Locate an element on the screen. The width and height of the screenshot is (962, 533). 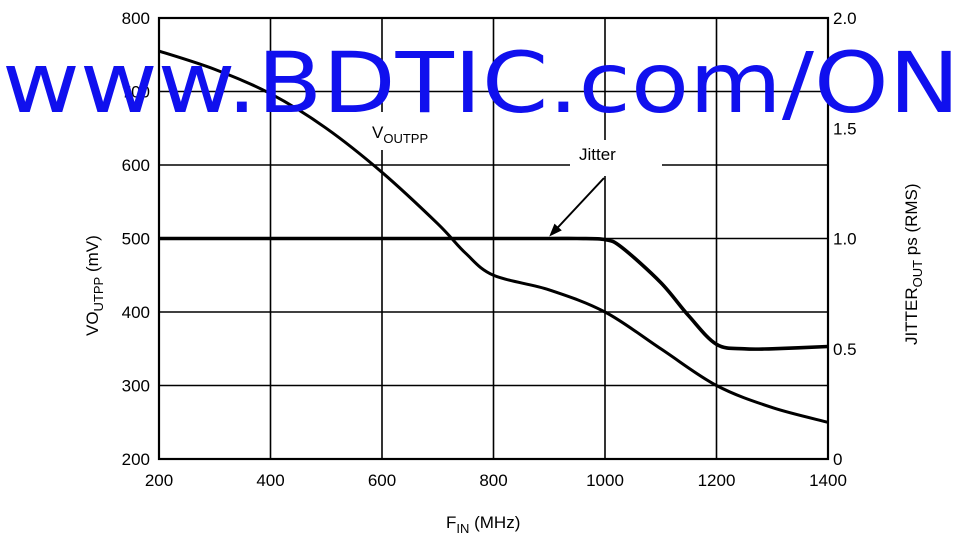
x-tick-1200: 1200 is located at coordinates (717, 480).